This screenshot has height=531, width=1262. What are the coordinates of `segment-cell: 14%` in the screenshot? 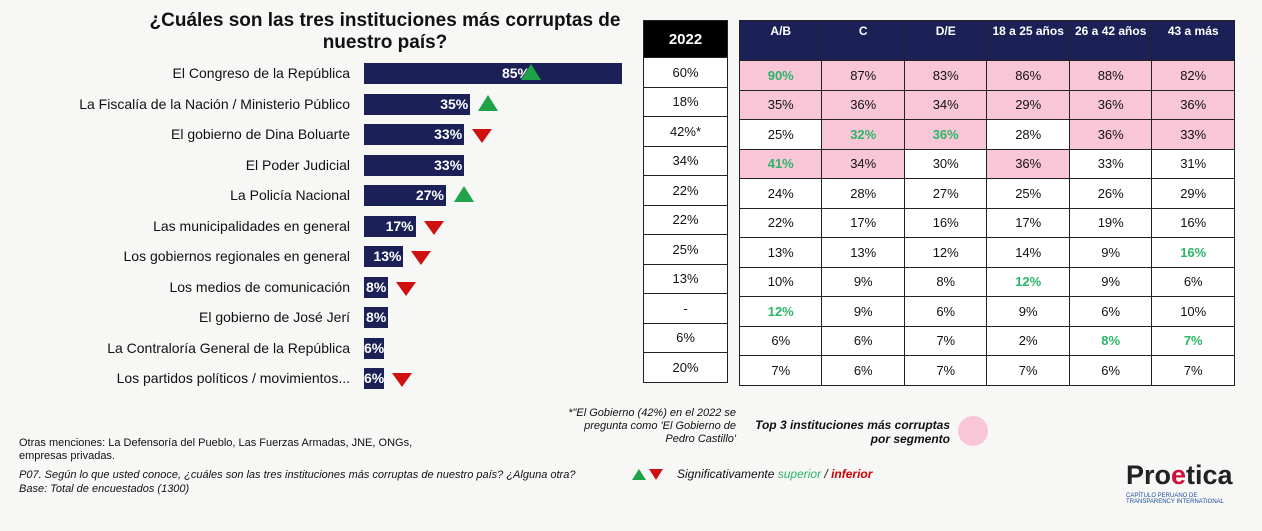 It's located at (1028, 252).